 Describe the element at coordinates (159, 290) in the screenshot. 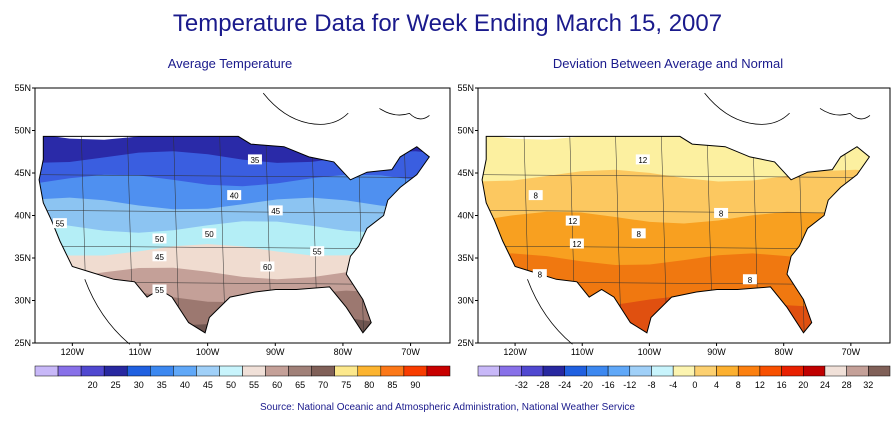

I see `contour-label: 55` at that location.